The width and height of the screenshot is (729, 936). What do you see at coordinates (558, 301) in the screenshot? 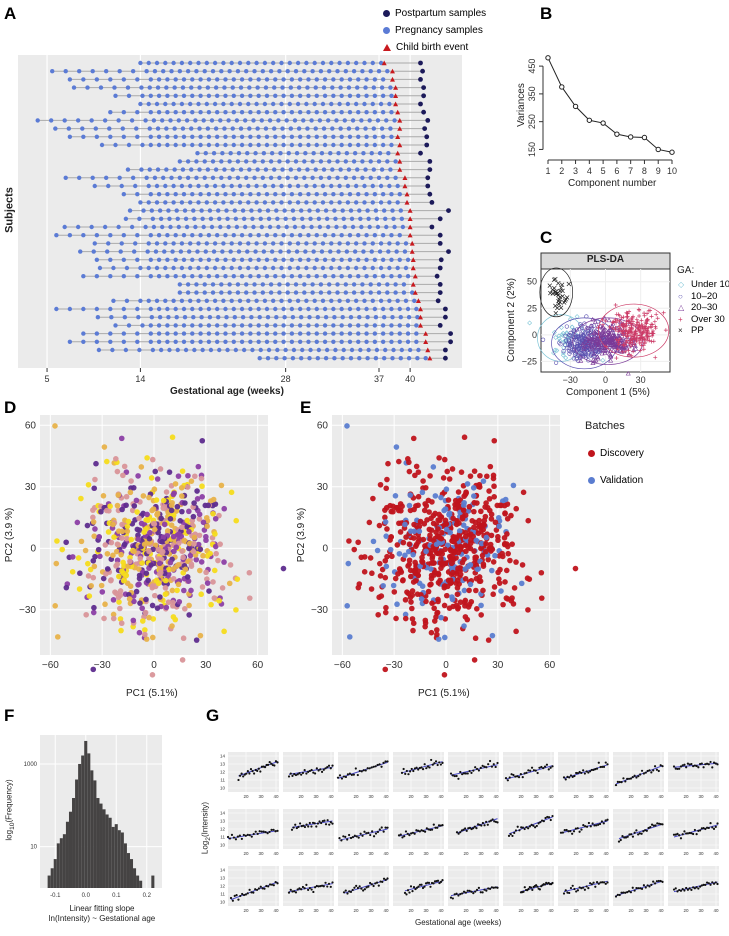
I see `c-point-cross` at bounding box center [558, 301].